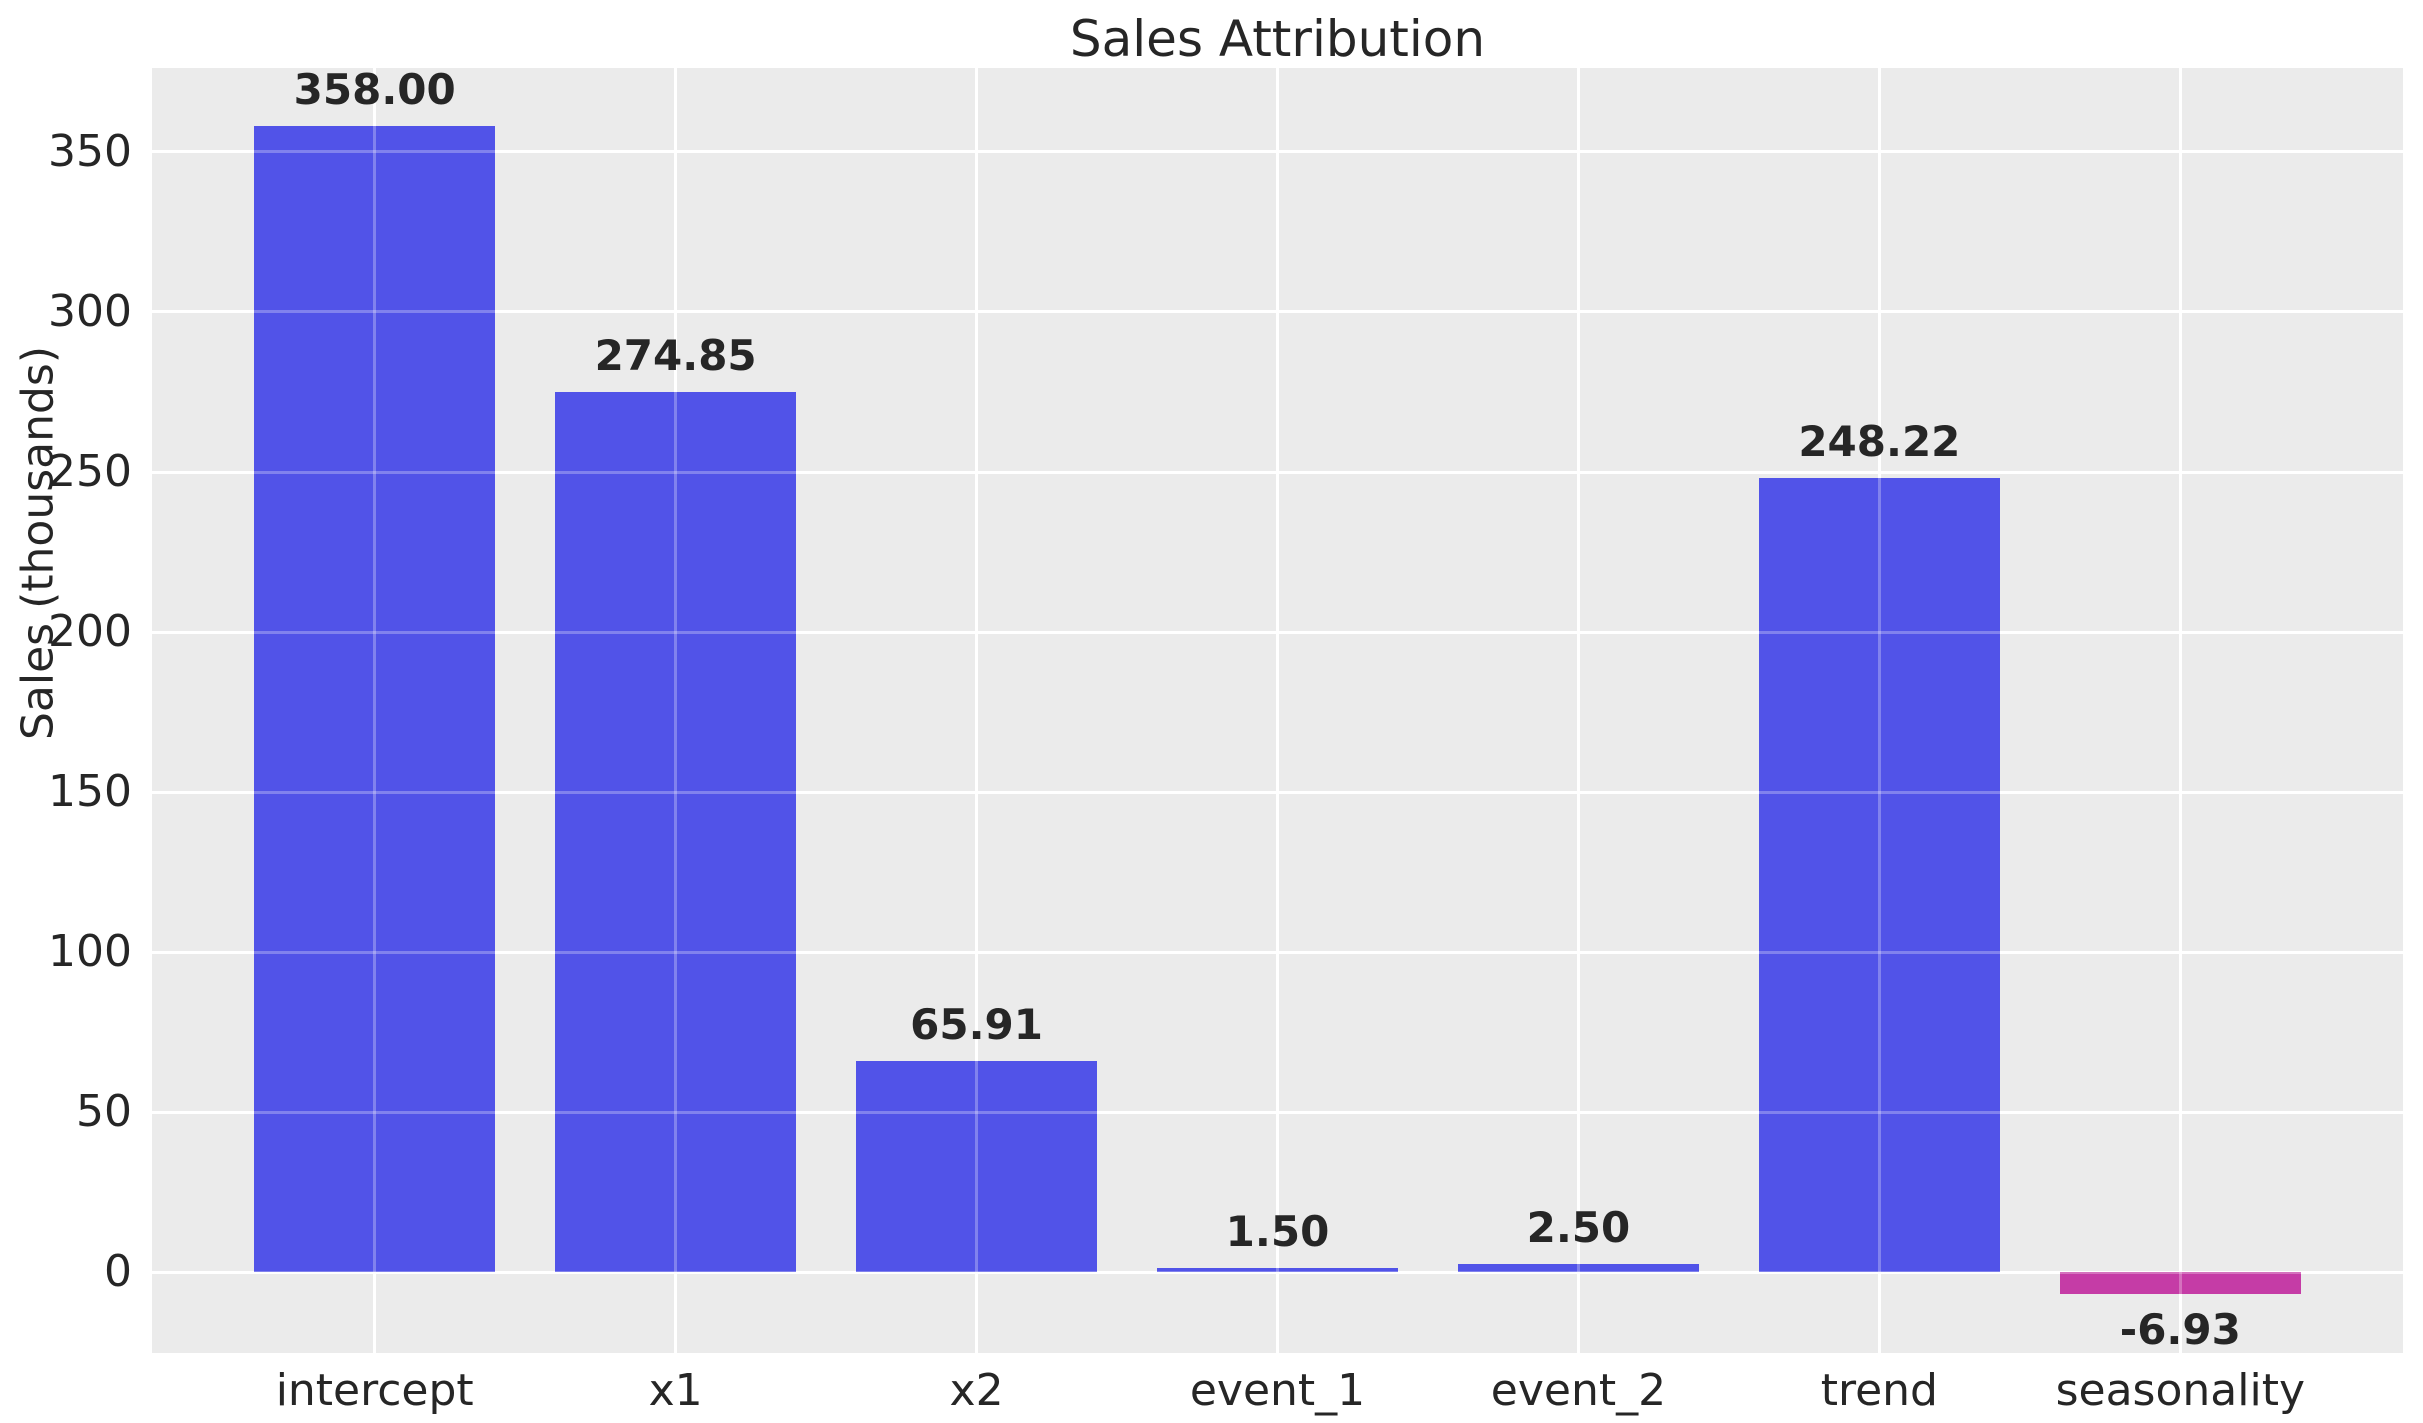 This screenshot has width=2423, height=1423. I want to click on x-tick-label: trend, so click(1879, 1390).